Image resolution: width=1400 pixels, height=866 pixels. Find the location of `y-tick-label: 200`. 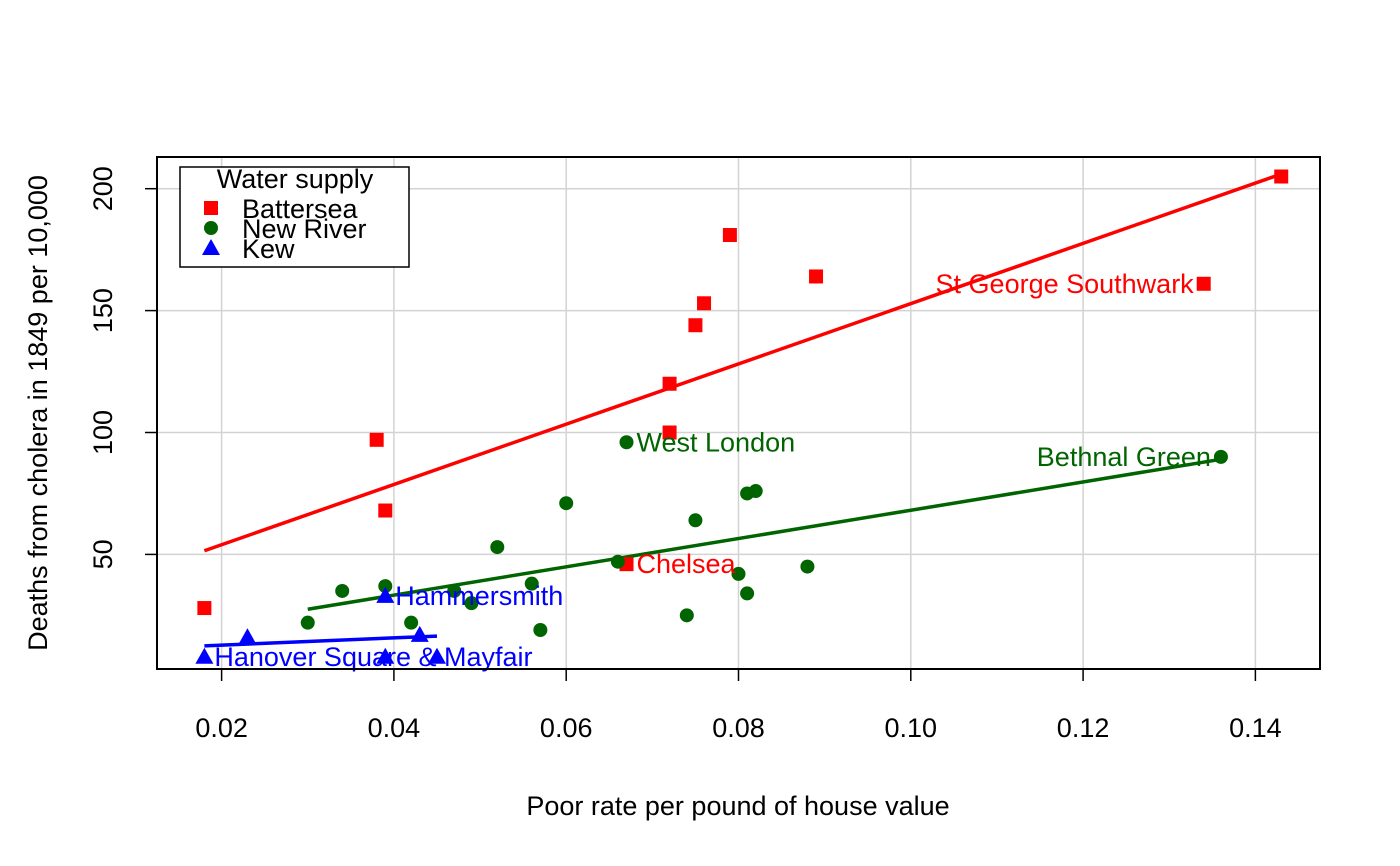

y-tick-label: 200 is located at coordinates (103, 188).